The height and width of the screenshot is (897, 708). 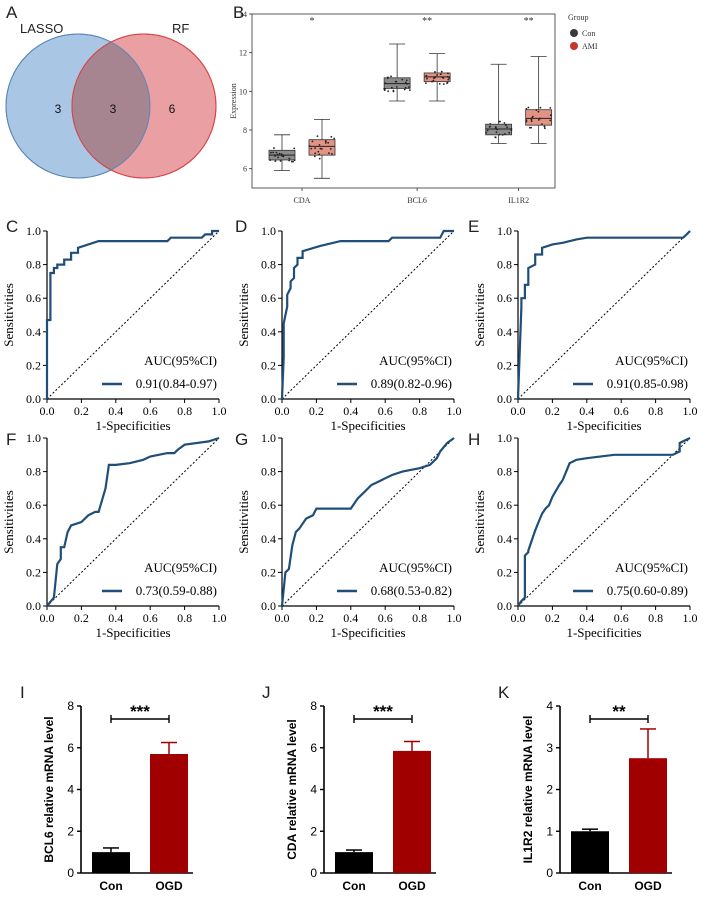 What do you see at coordinates (172, 109) in the screenshot?
I see `venn-count-rf: 6` at bounding box center [172, 109].